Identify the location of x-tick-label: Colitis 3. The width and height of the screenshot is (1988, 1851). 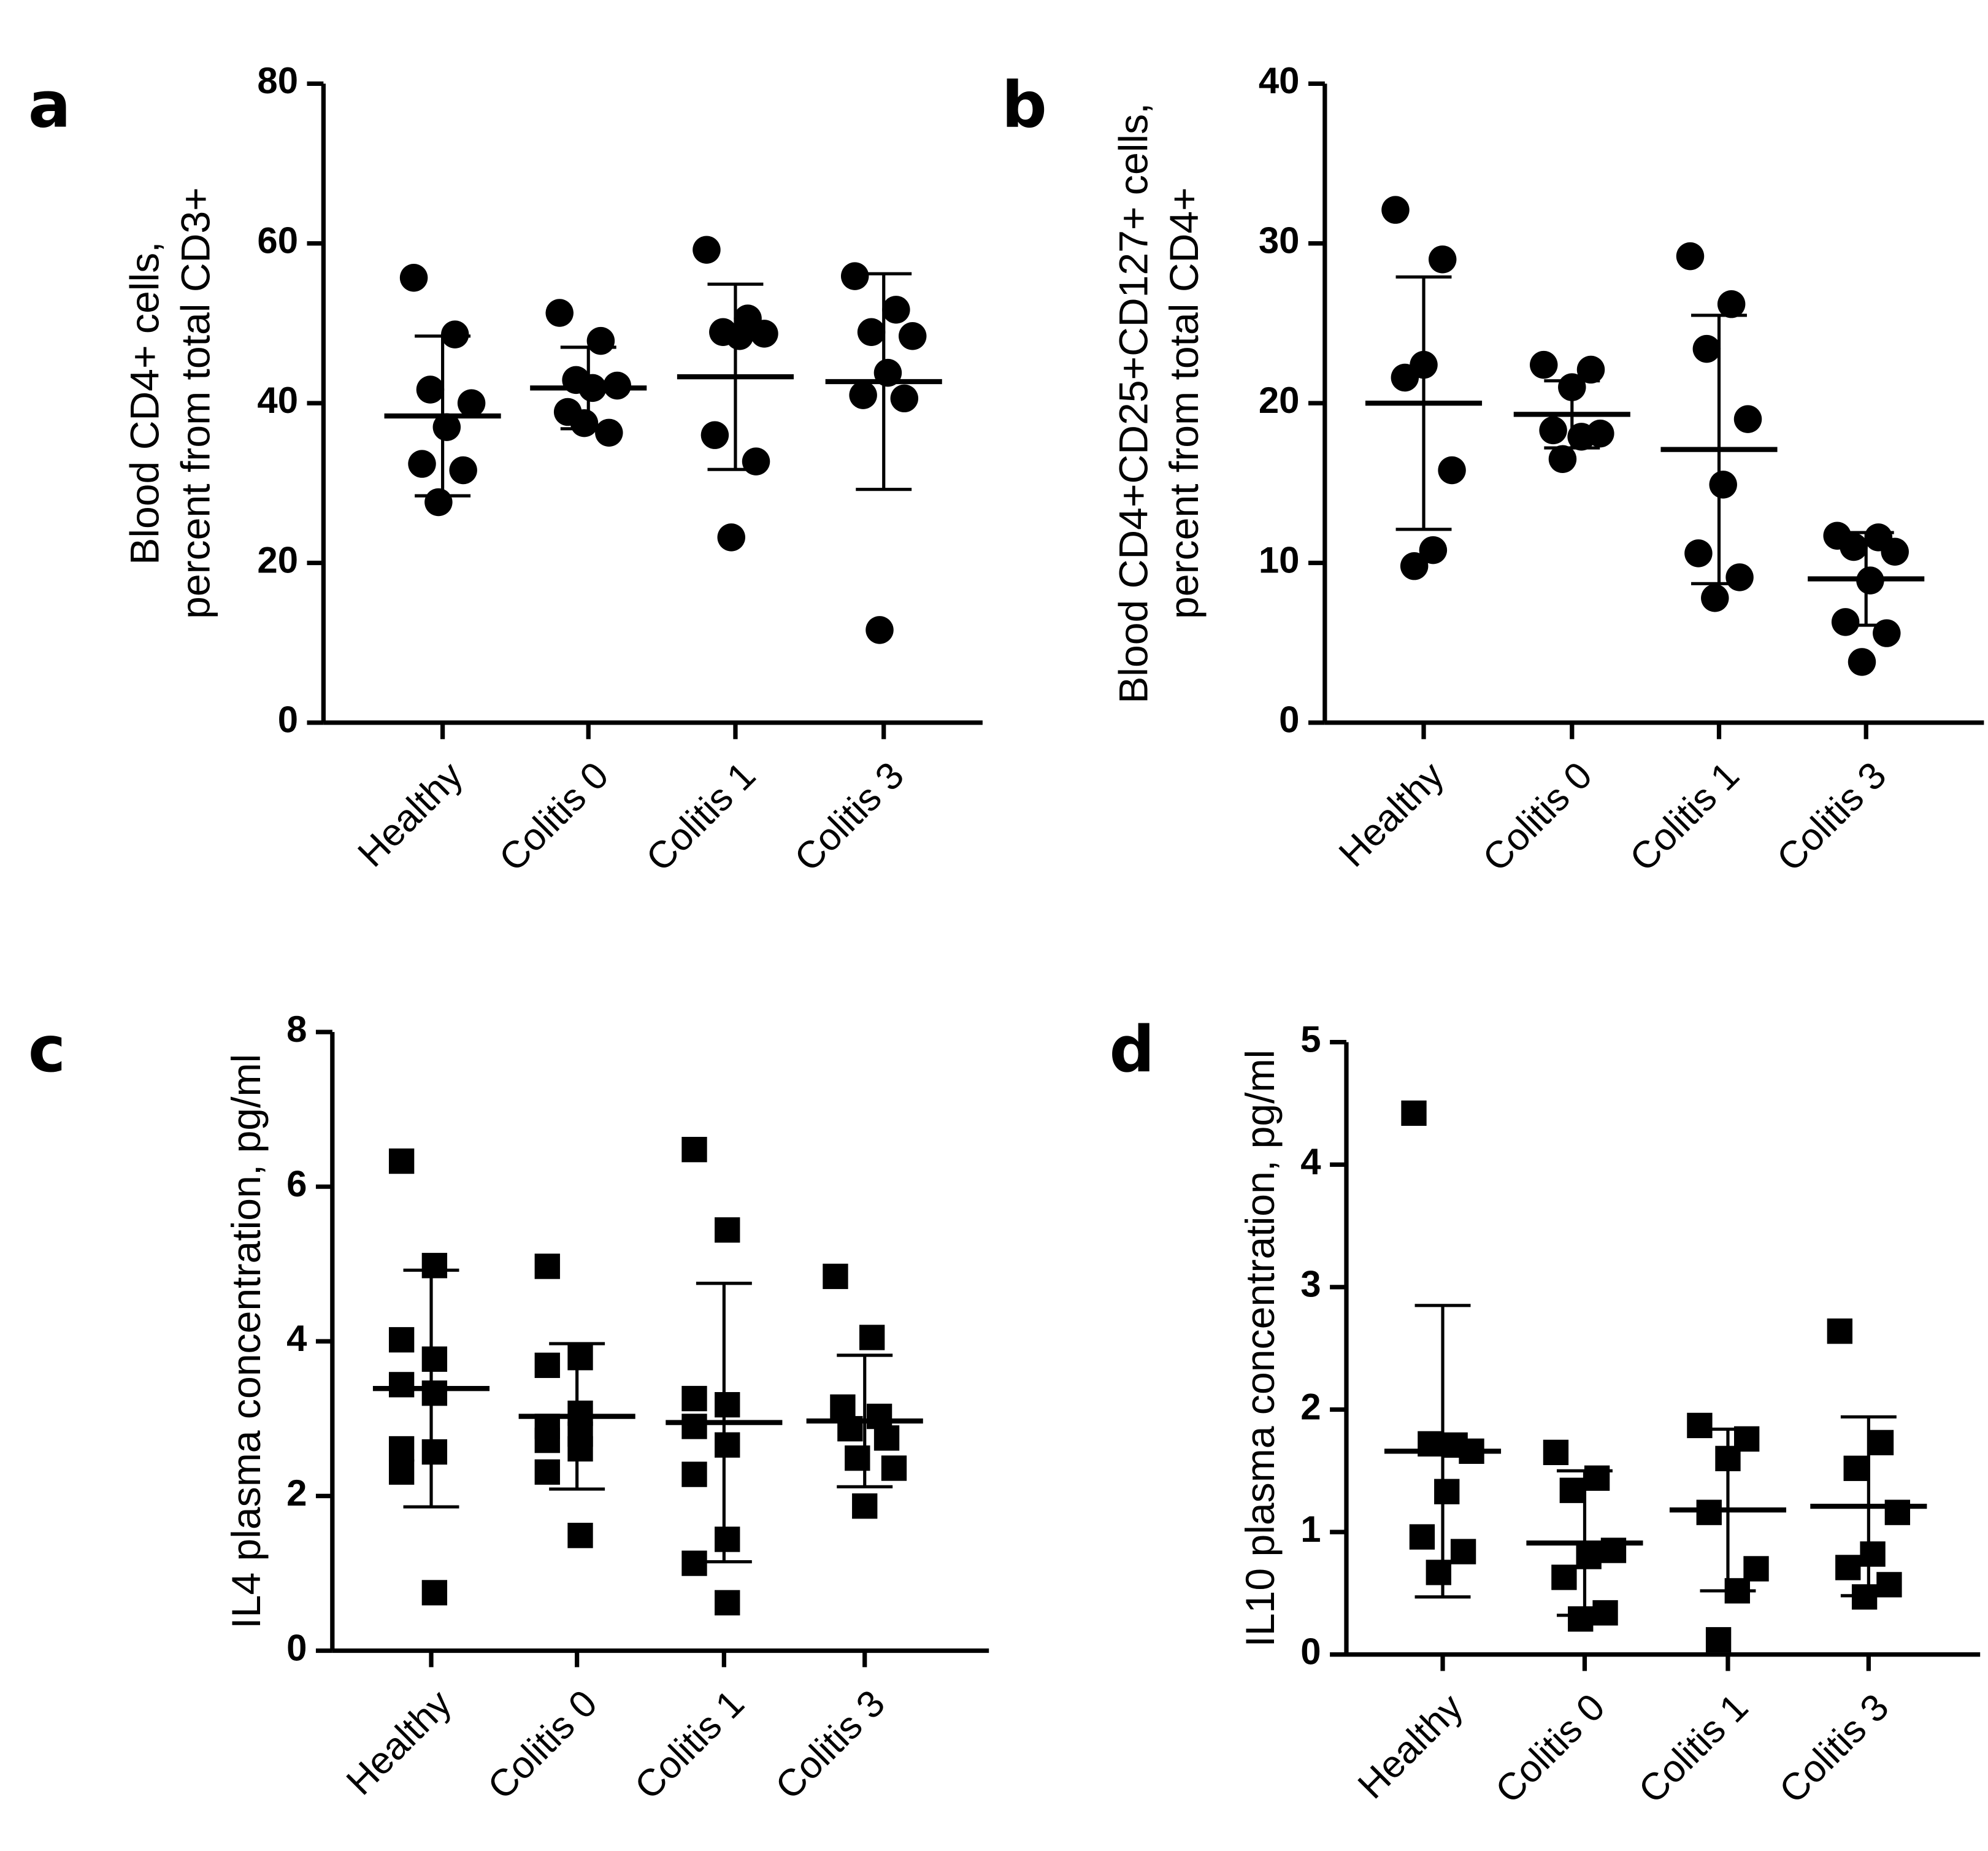
(849, 817).